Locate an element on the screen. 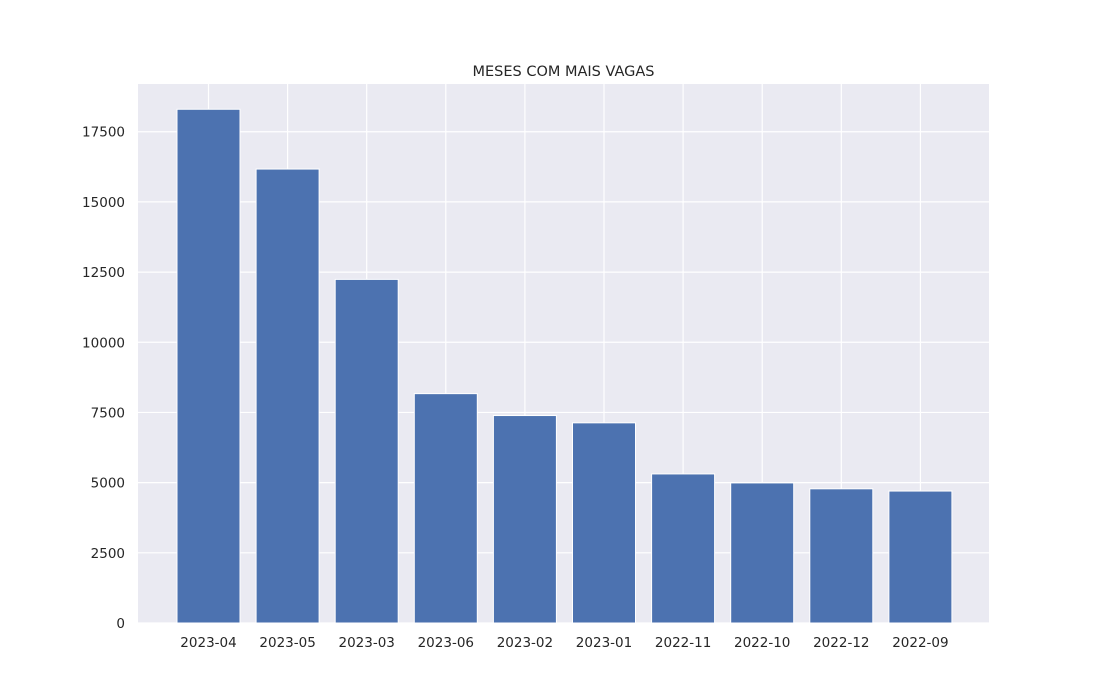 The image size is (1100, 700). y-tick-label: 7500 is located at coordinates (108, 413).